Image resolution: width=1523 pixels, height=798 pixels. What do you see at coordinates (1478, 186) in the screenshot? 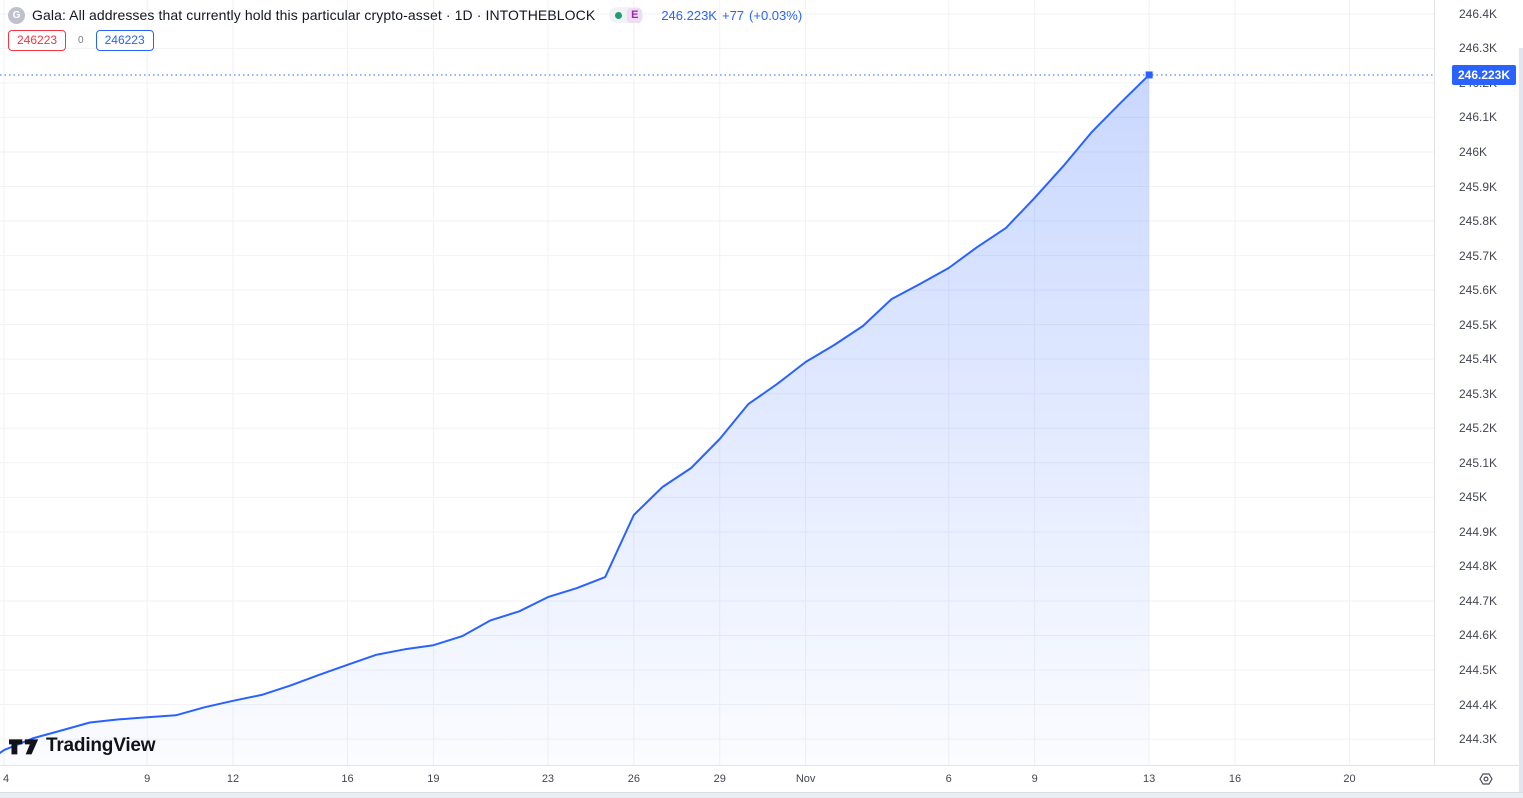
I see `price-axis-label: 245.9K` at bounding box center [1478, 186].